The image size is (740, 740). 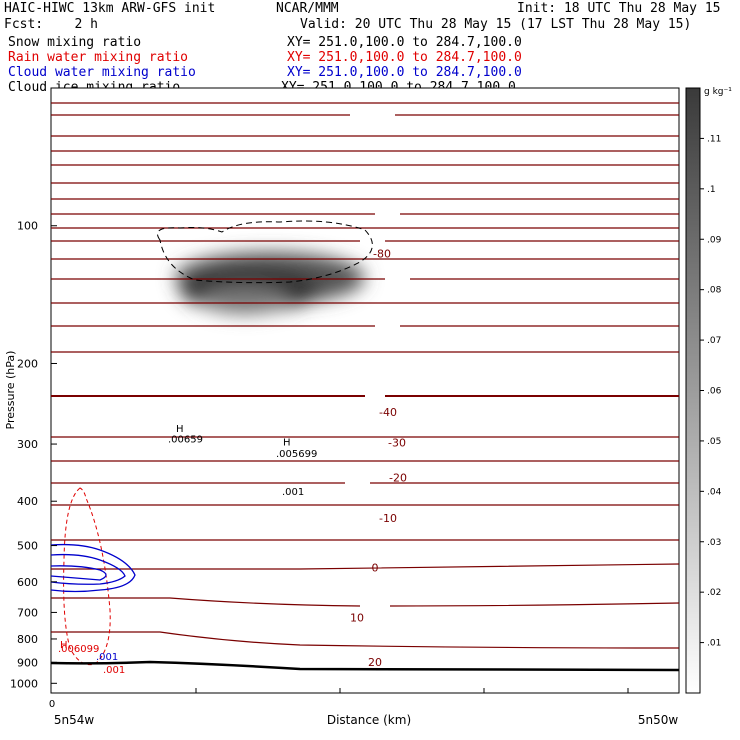 What do you see at coordinates (27, 363) in the screenshot?
I see `y-tick-label-200: 200` at bounding box center [27, 363].